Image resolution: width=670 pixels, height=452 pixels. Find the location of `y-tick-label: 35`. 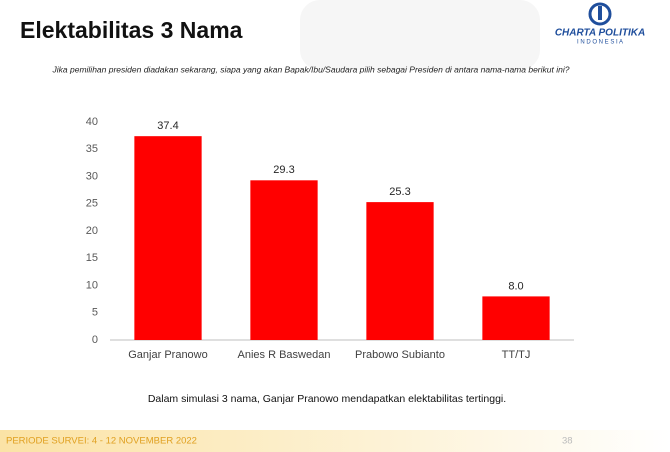

y-tick-label: 35 is located at coordinates (92, 149).